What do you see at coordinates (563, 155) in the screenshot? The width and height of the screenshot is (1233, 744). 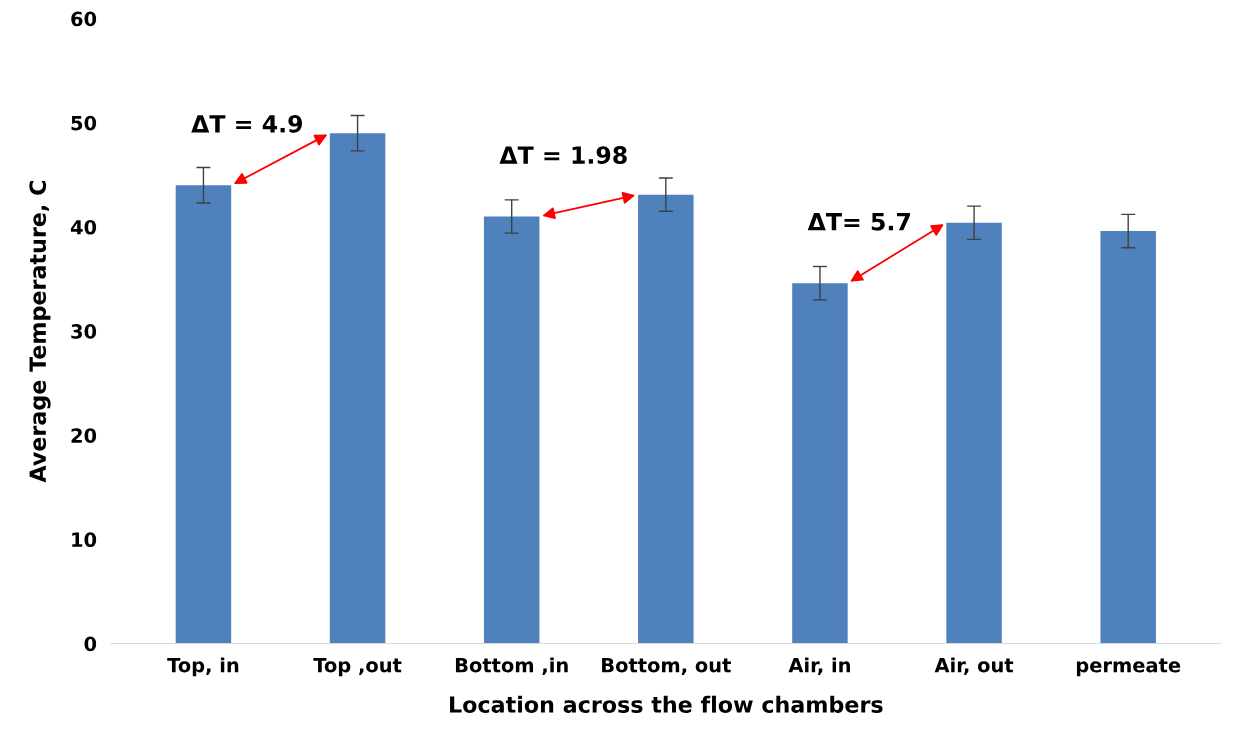 I see `annotation: ΔT = 1.98` at bounding box center [563, 155].